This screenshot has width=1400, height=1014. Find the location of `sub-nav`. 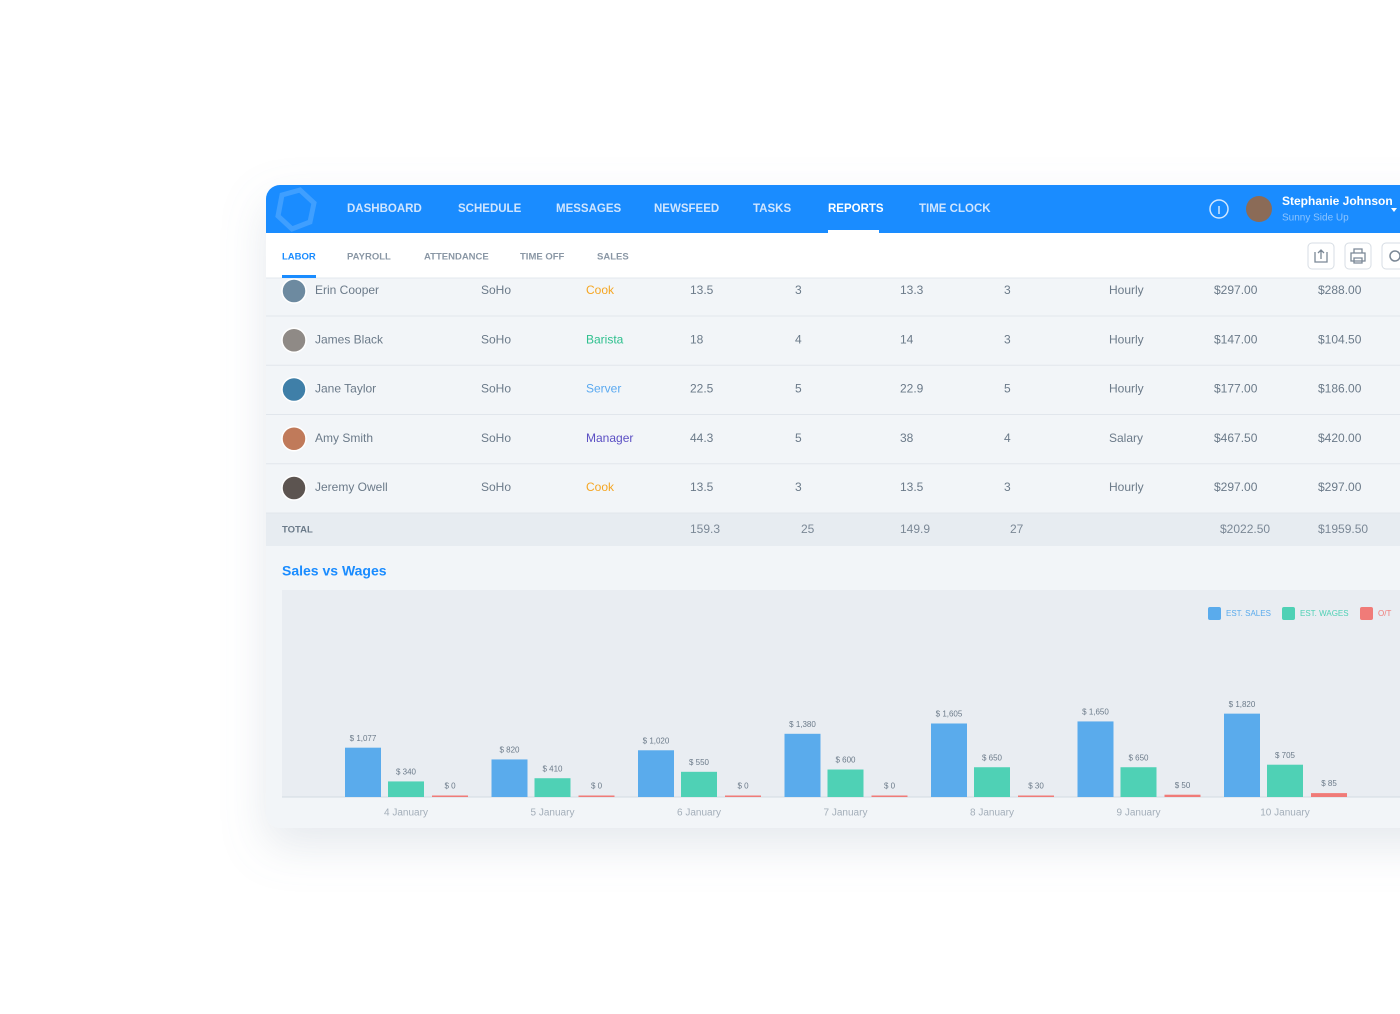

sub-nav is located at coordinates (833, 255).